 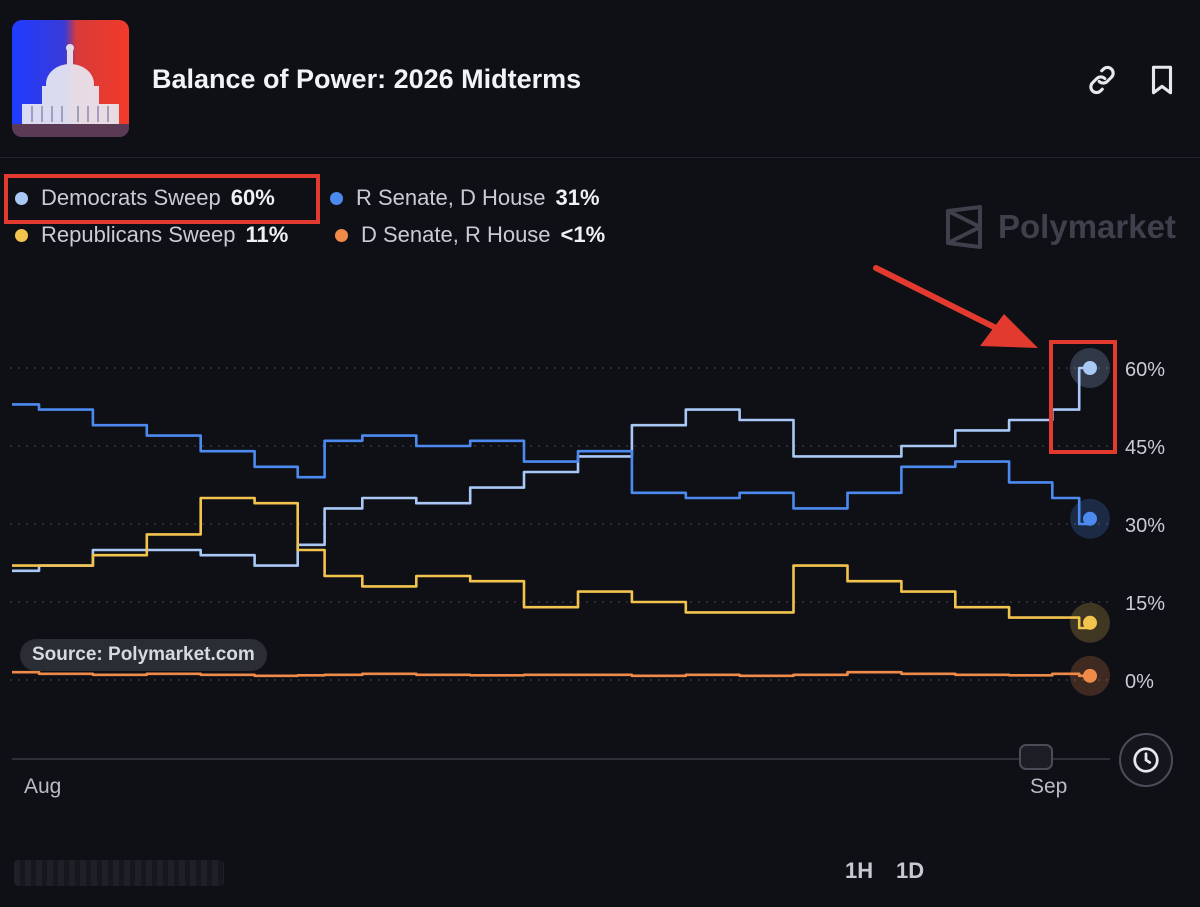 What do you see at coordinates (1060, 227) in the screenshot?
I see `polymarket-logo: Polymarket` at bounding box center [1060, 227].